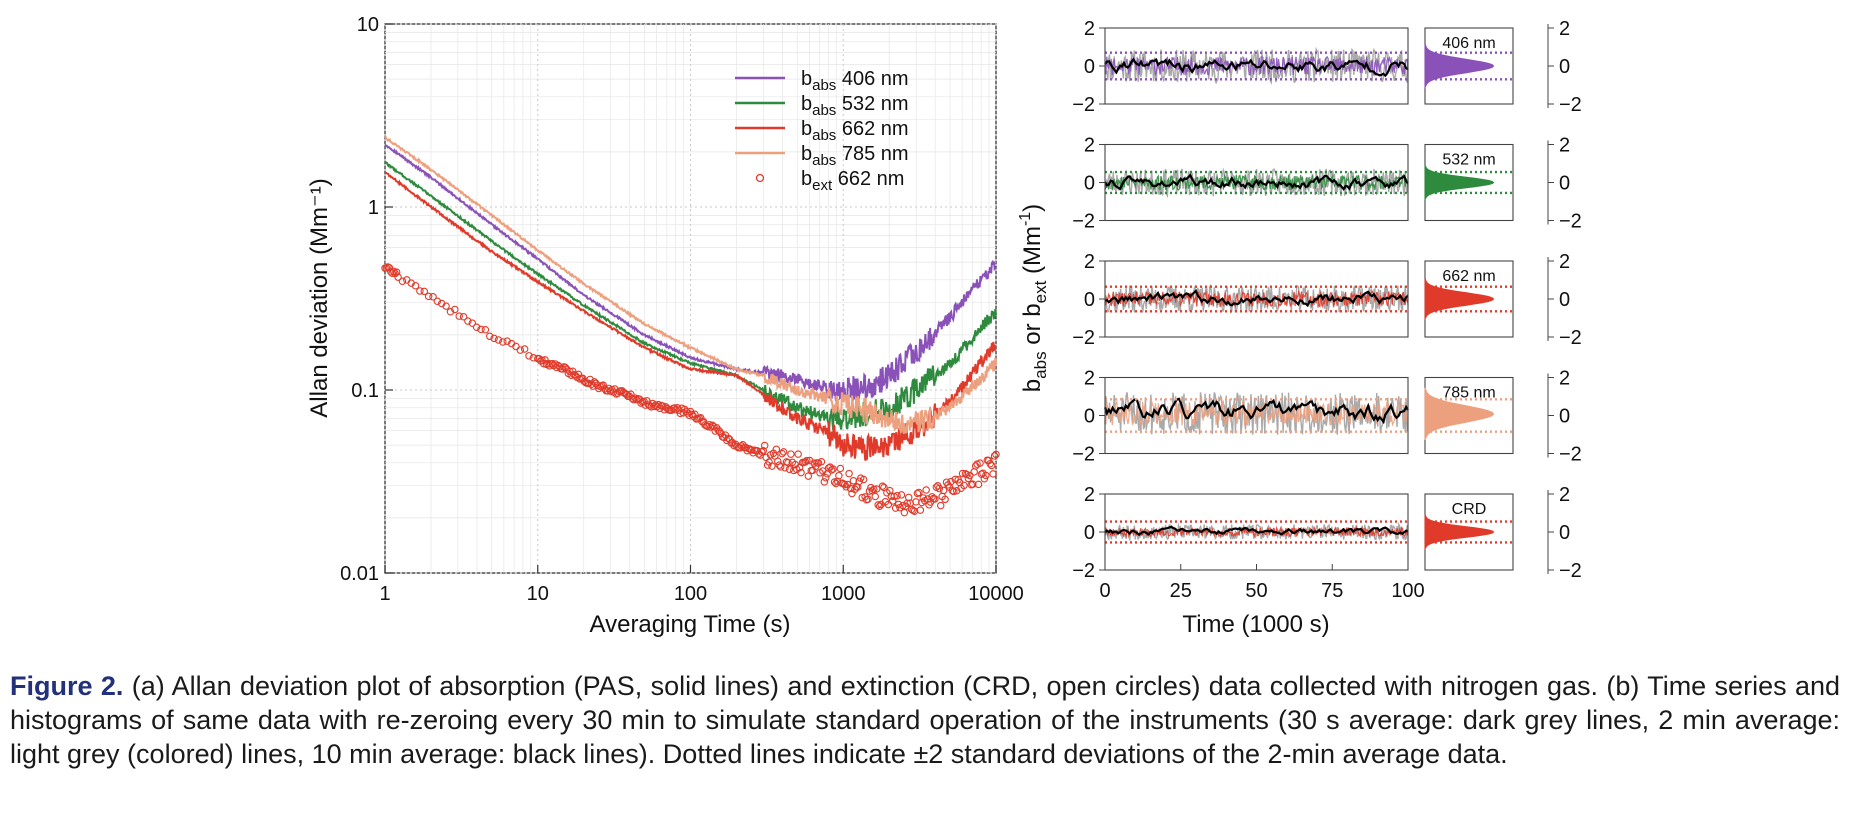 The width and height of the screenshot is (1859, 824). I want to click on legend-label-sub: ext, so click(822, 185).